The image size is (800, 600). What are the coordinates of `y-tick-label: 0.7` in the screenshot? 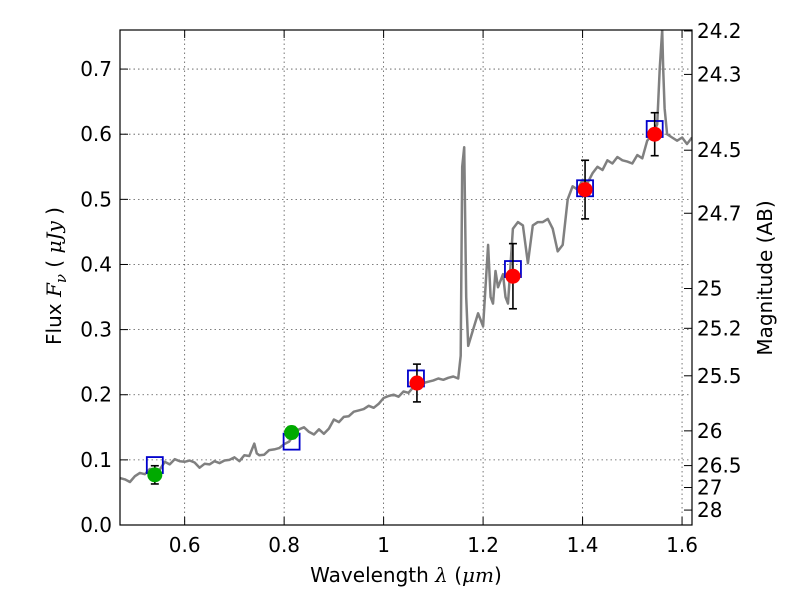 It's located at (96, 69).